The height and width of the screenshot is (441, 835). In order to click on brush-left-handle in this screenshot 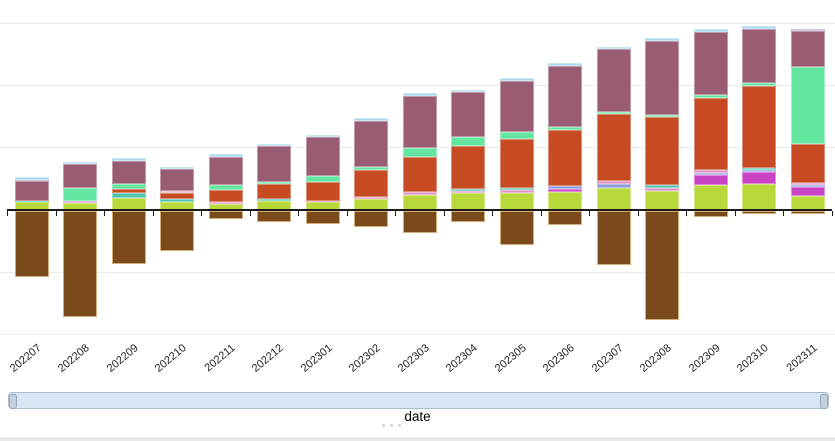, I will do `click(12, 401)`.